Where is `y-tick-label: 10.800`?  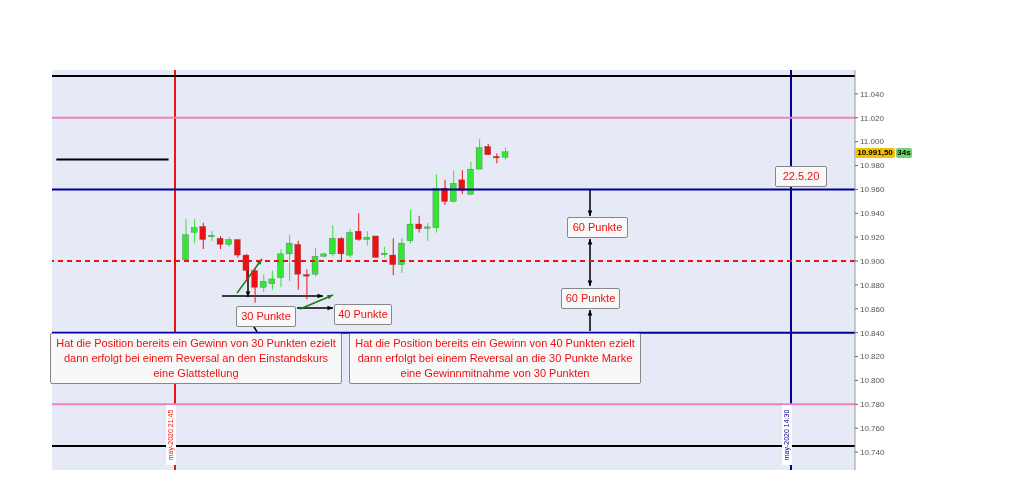
y-tick-label: 10.800 is located at coordinates (873, 381).